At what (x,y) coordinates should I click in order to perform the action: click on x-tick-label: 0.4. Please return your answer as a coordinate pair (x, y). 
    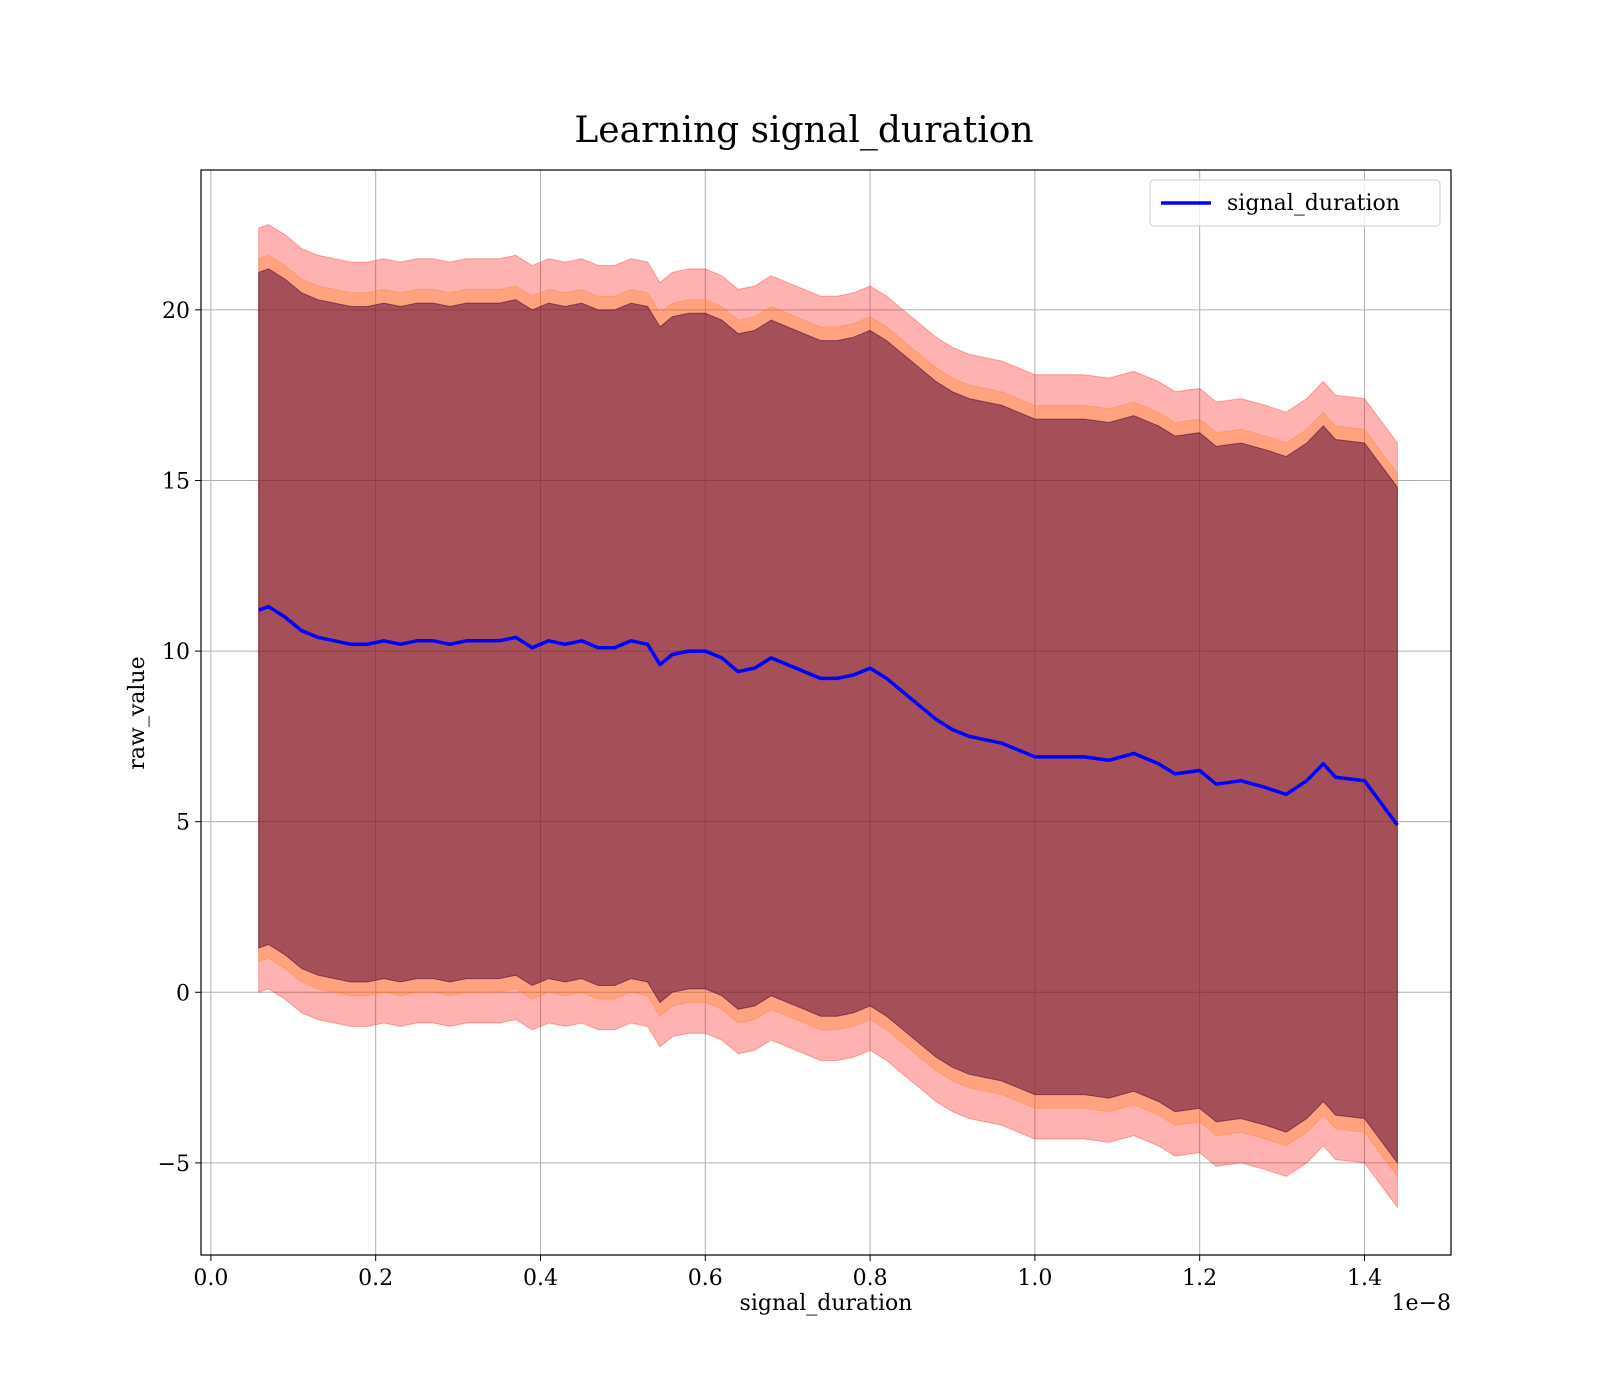
    Looking at the image, I should click on (540, 1278).